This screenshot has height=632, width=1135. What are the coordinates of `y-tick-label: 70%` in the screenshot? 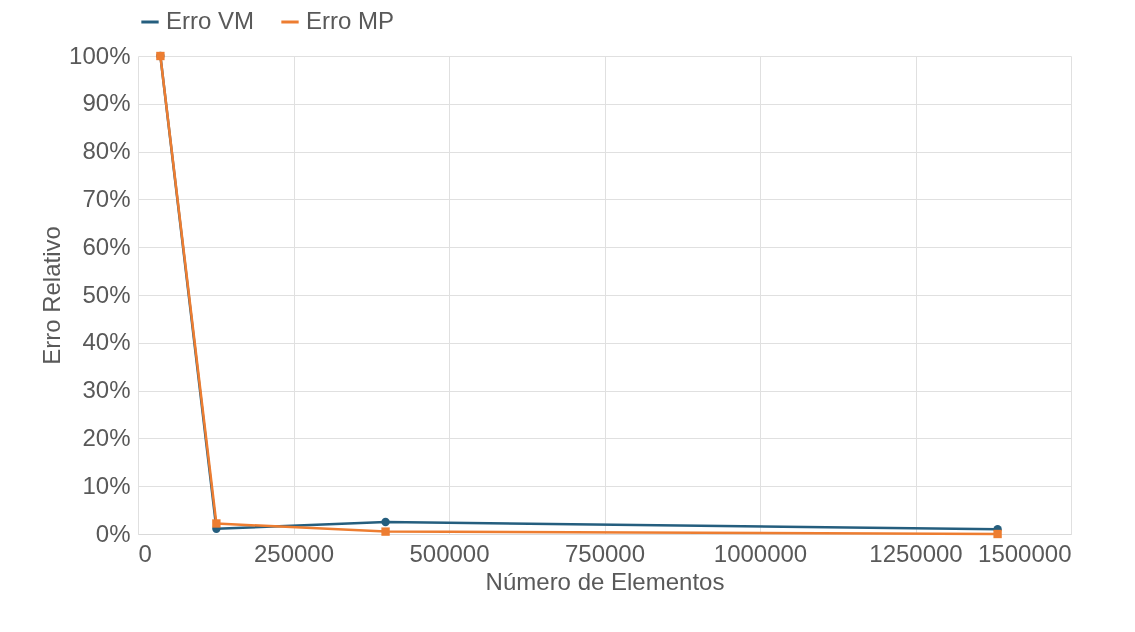 It's located at (106, 198).